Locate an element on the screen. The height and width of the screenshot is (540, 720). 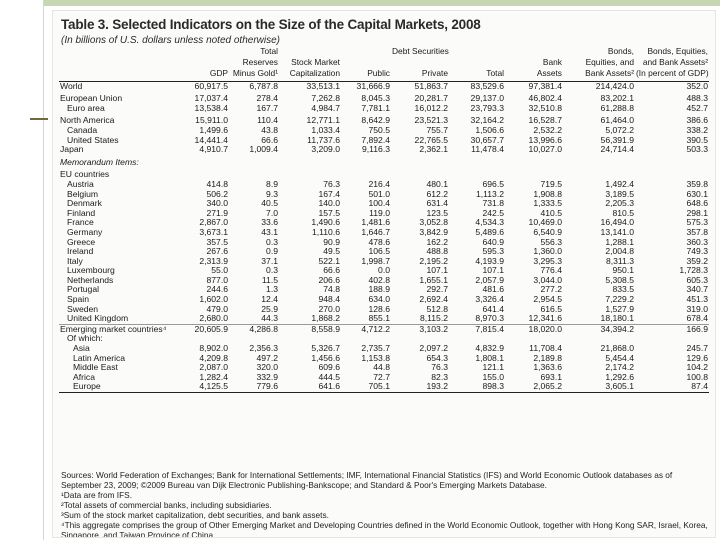
table-cell: 0.0 is located at coordinates (384, 271).